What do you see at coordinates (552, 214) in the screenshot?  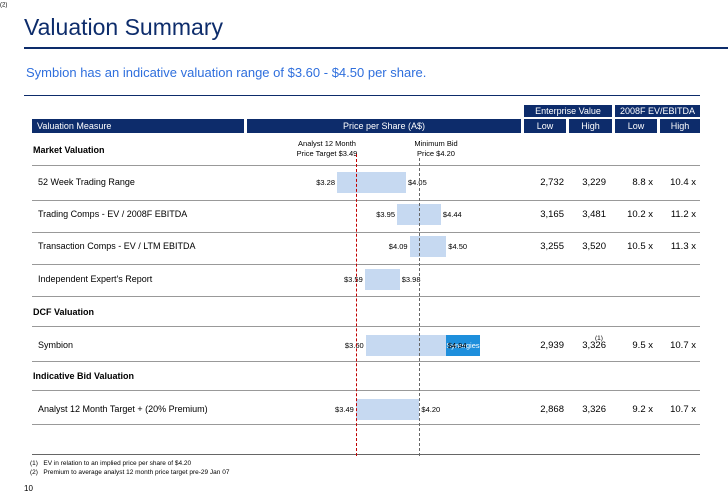 I see `ev-low-value: 3,165` at bounding box center [552, 214].